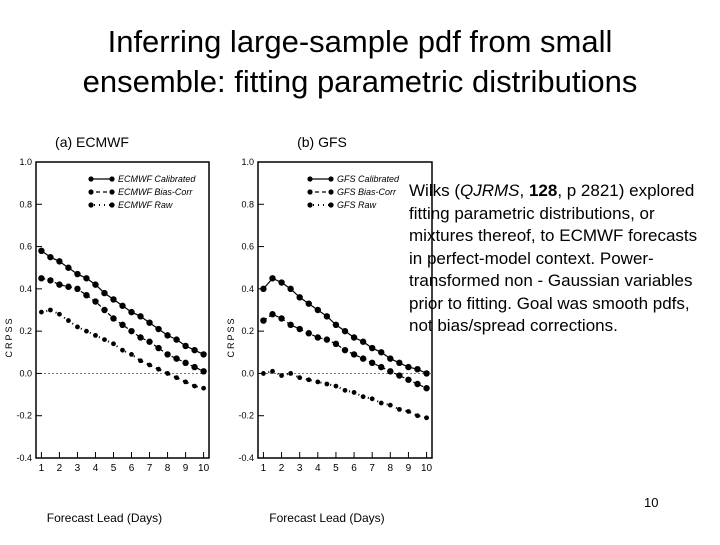  Describe the element at coordinates (92, 142) in the screenshot. I see `chart-title: (a) ECMWF` at that location.